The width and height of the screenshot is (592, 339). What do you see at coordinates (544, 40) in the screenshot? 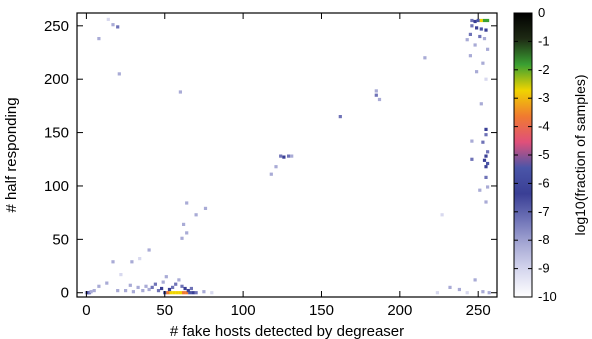
I see `colorbar-tick-label: -1` at bounding box center [544, 40].